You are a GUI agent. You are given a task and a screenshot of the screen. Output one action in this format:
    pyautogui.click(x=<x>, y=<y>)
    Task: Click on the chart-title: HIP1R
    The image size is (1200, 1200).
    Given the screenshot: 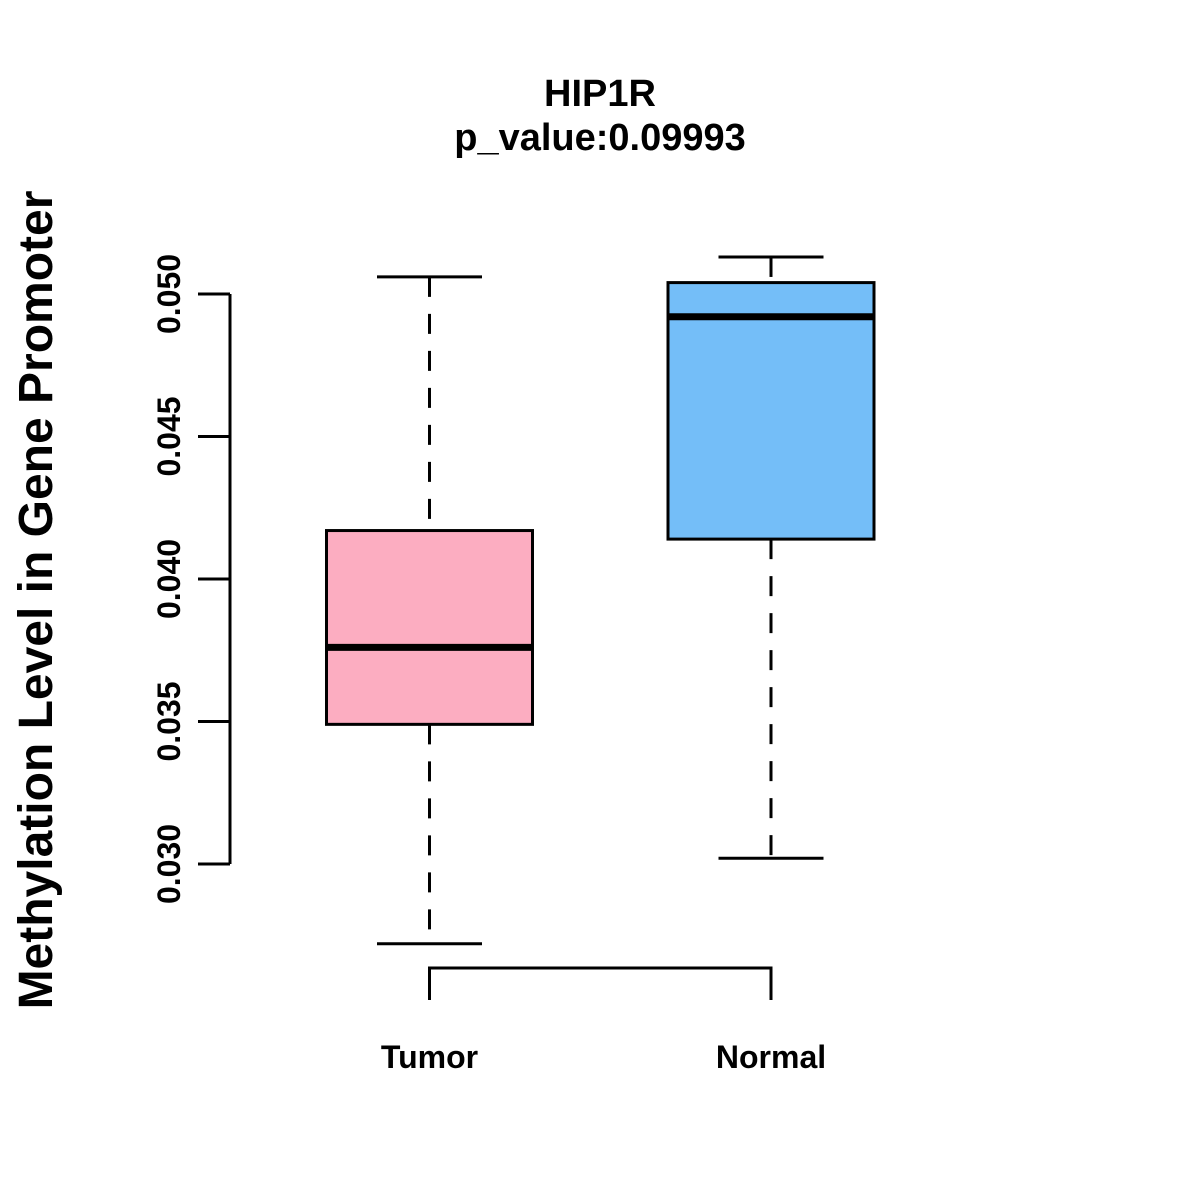 What is the action you would take?
    pyautogui.click(x=600, y=94)
    